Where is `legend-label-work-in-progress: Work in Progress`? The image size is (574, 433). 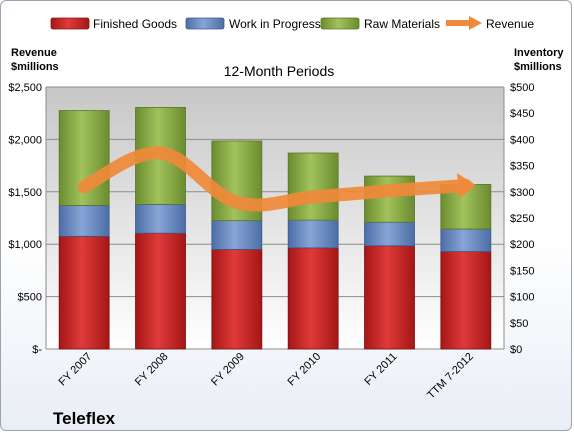 legend-label-work-in-progress: Work in Progress is located at coordinates (275, 24).